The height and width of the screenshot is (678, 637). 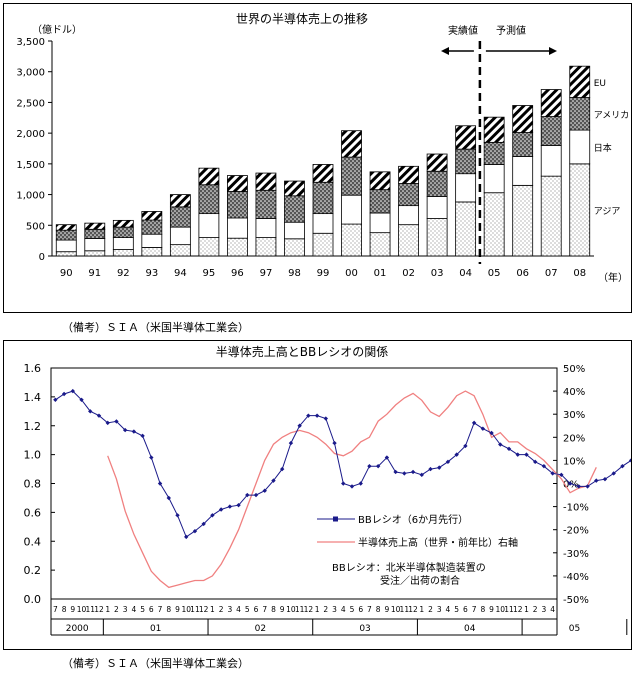 What do you see at coordinates (155, 663) in the screenshot?
I see `source-note-2: （備考）ＳＩＡ（米国半導体工業会）` at bounding box center [155, 663].